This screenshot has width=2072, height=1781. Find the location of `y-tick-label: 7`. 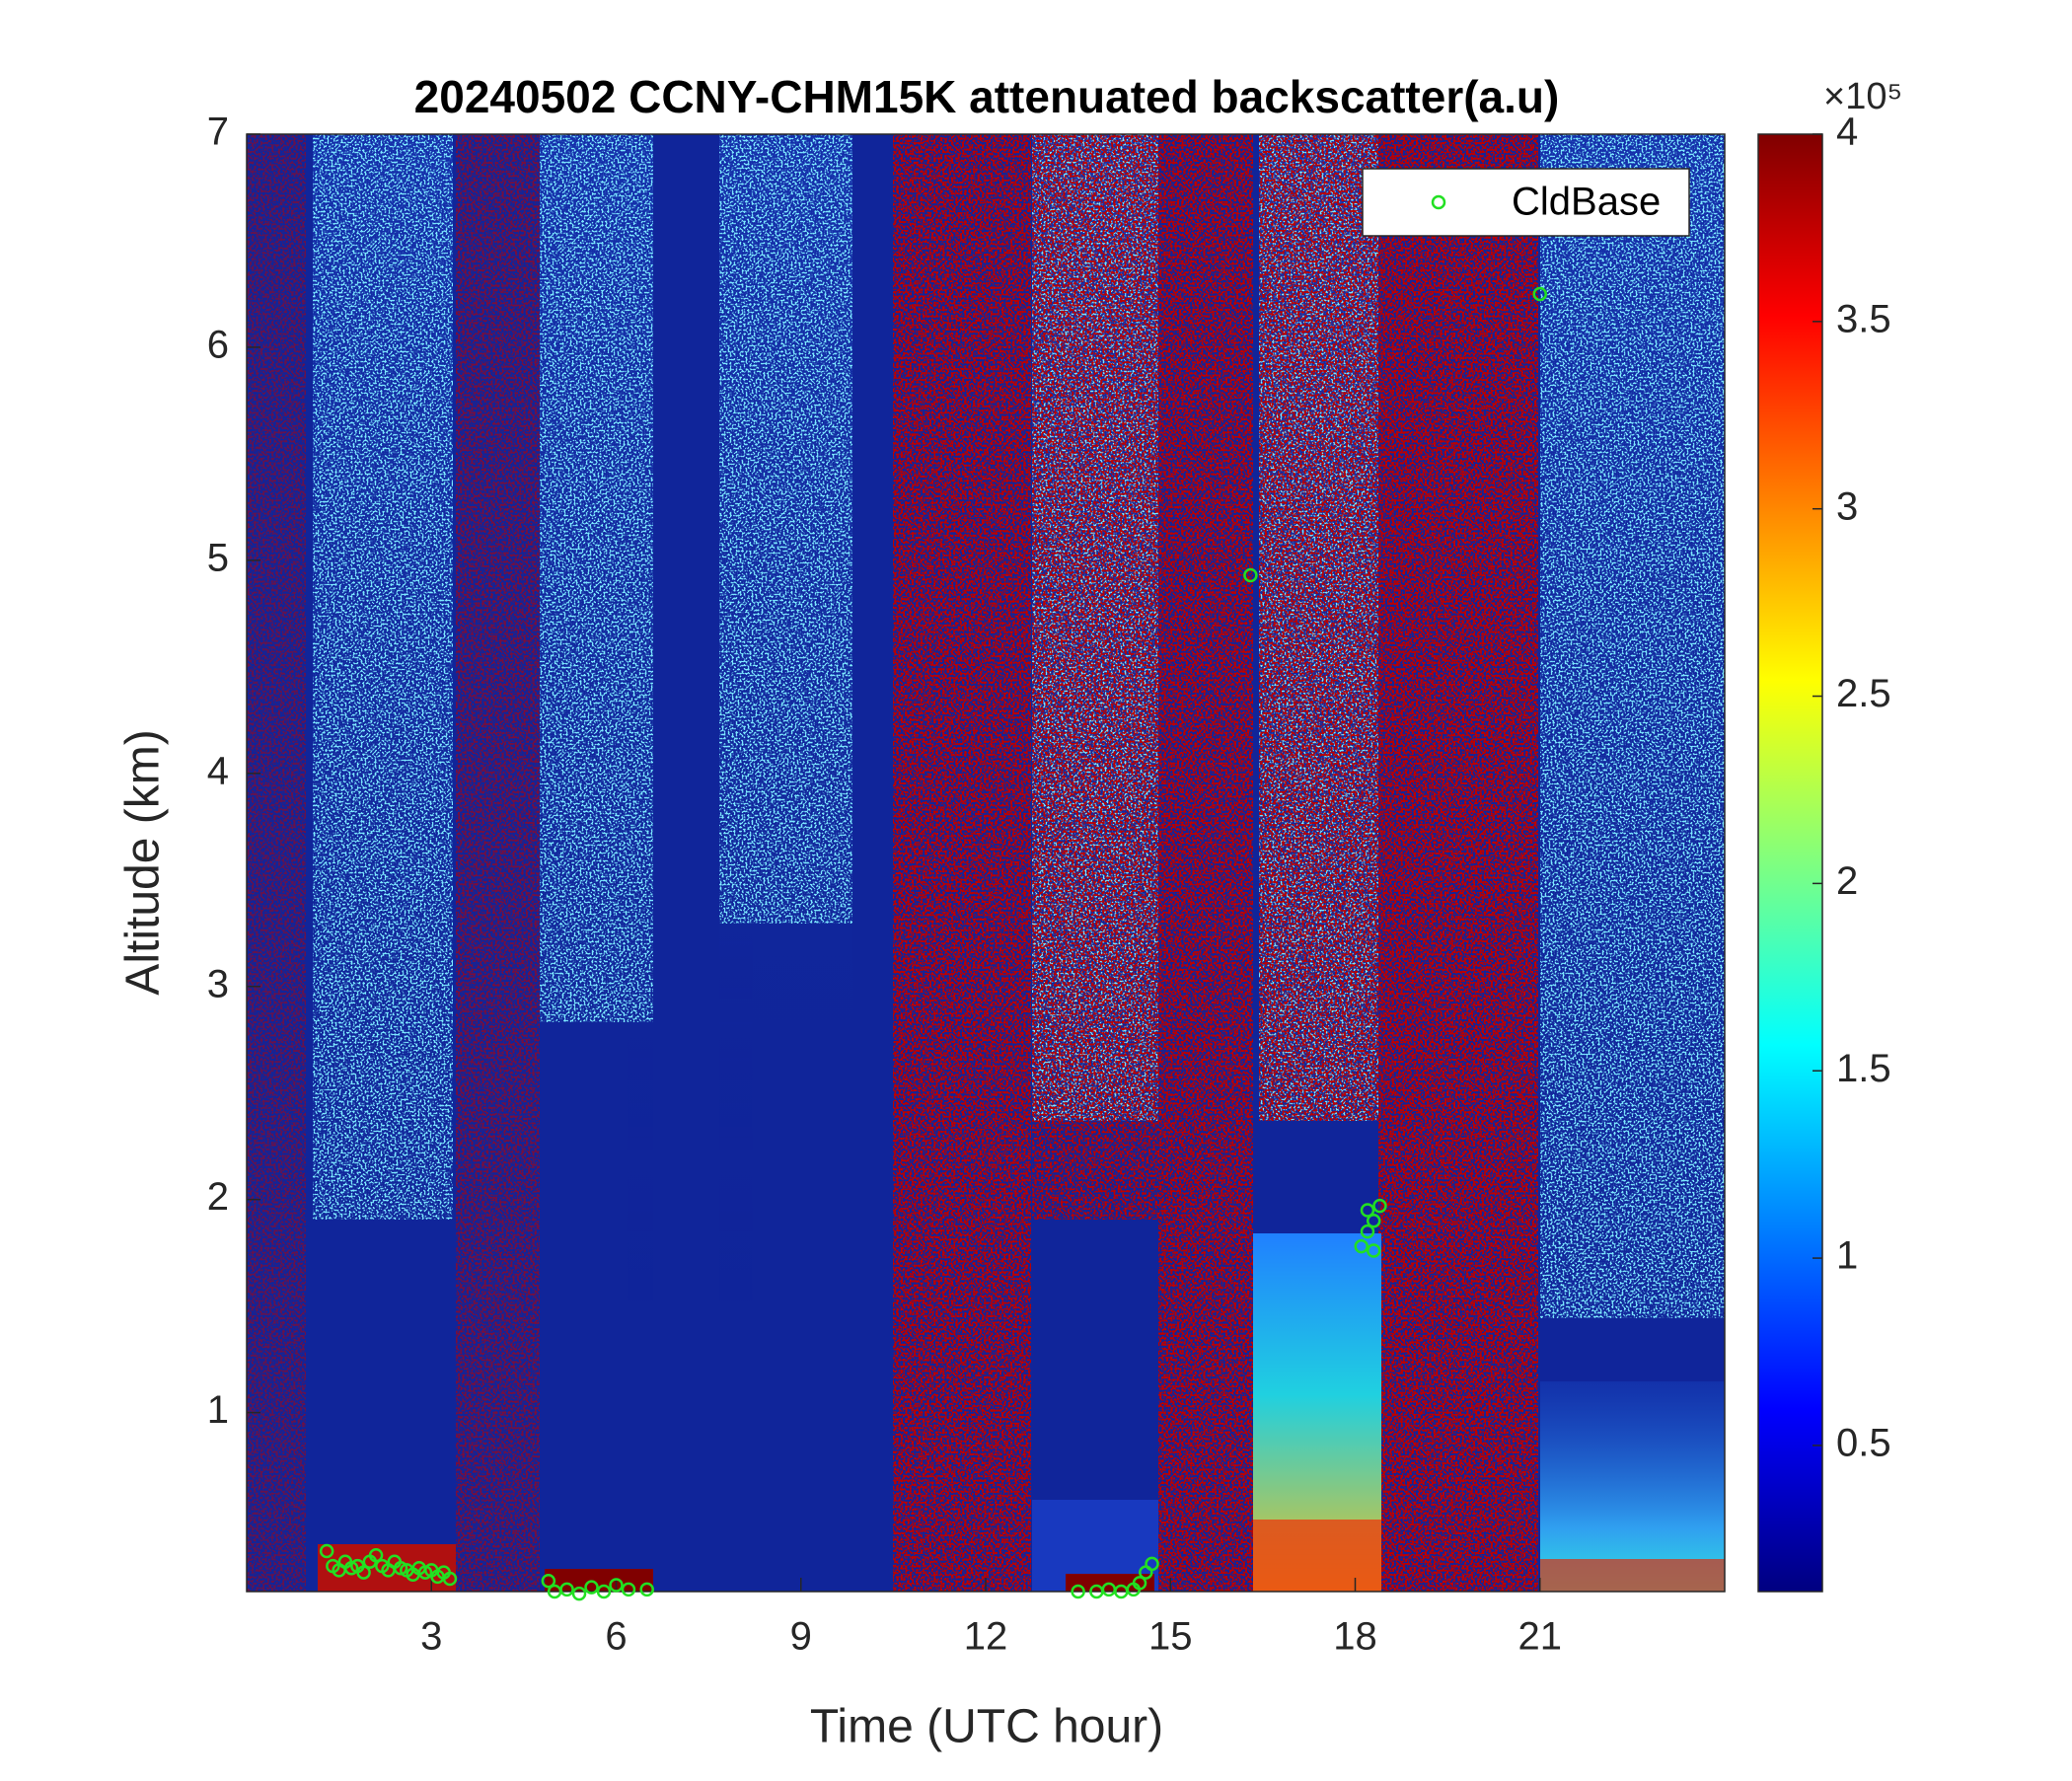

y-tick-label: 7 is located at coordinates (218, 132).